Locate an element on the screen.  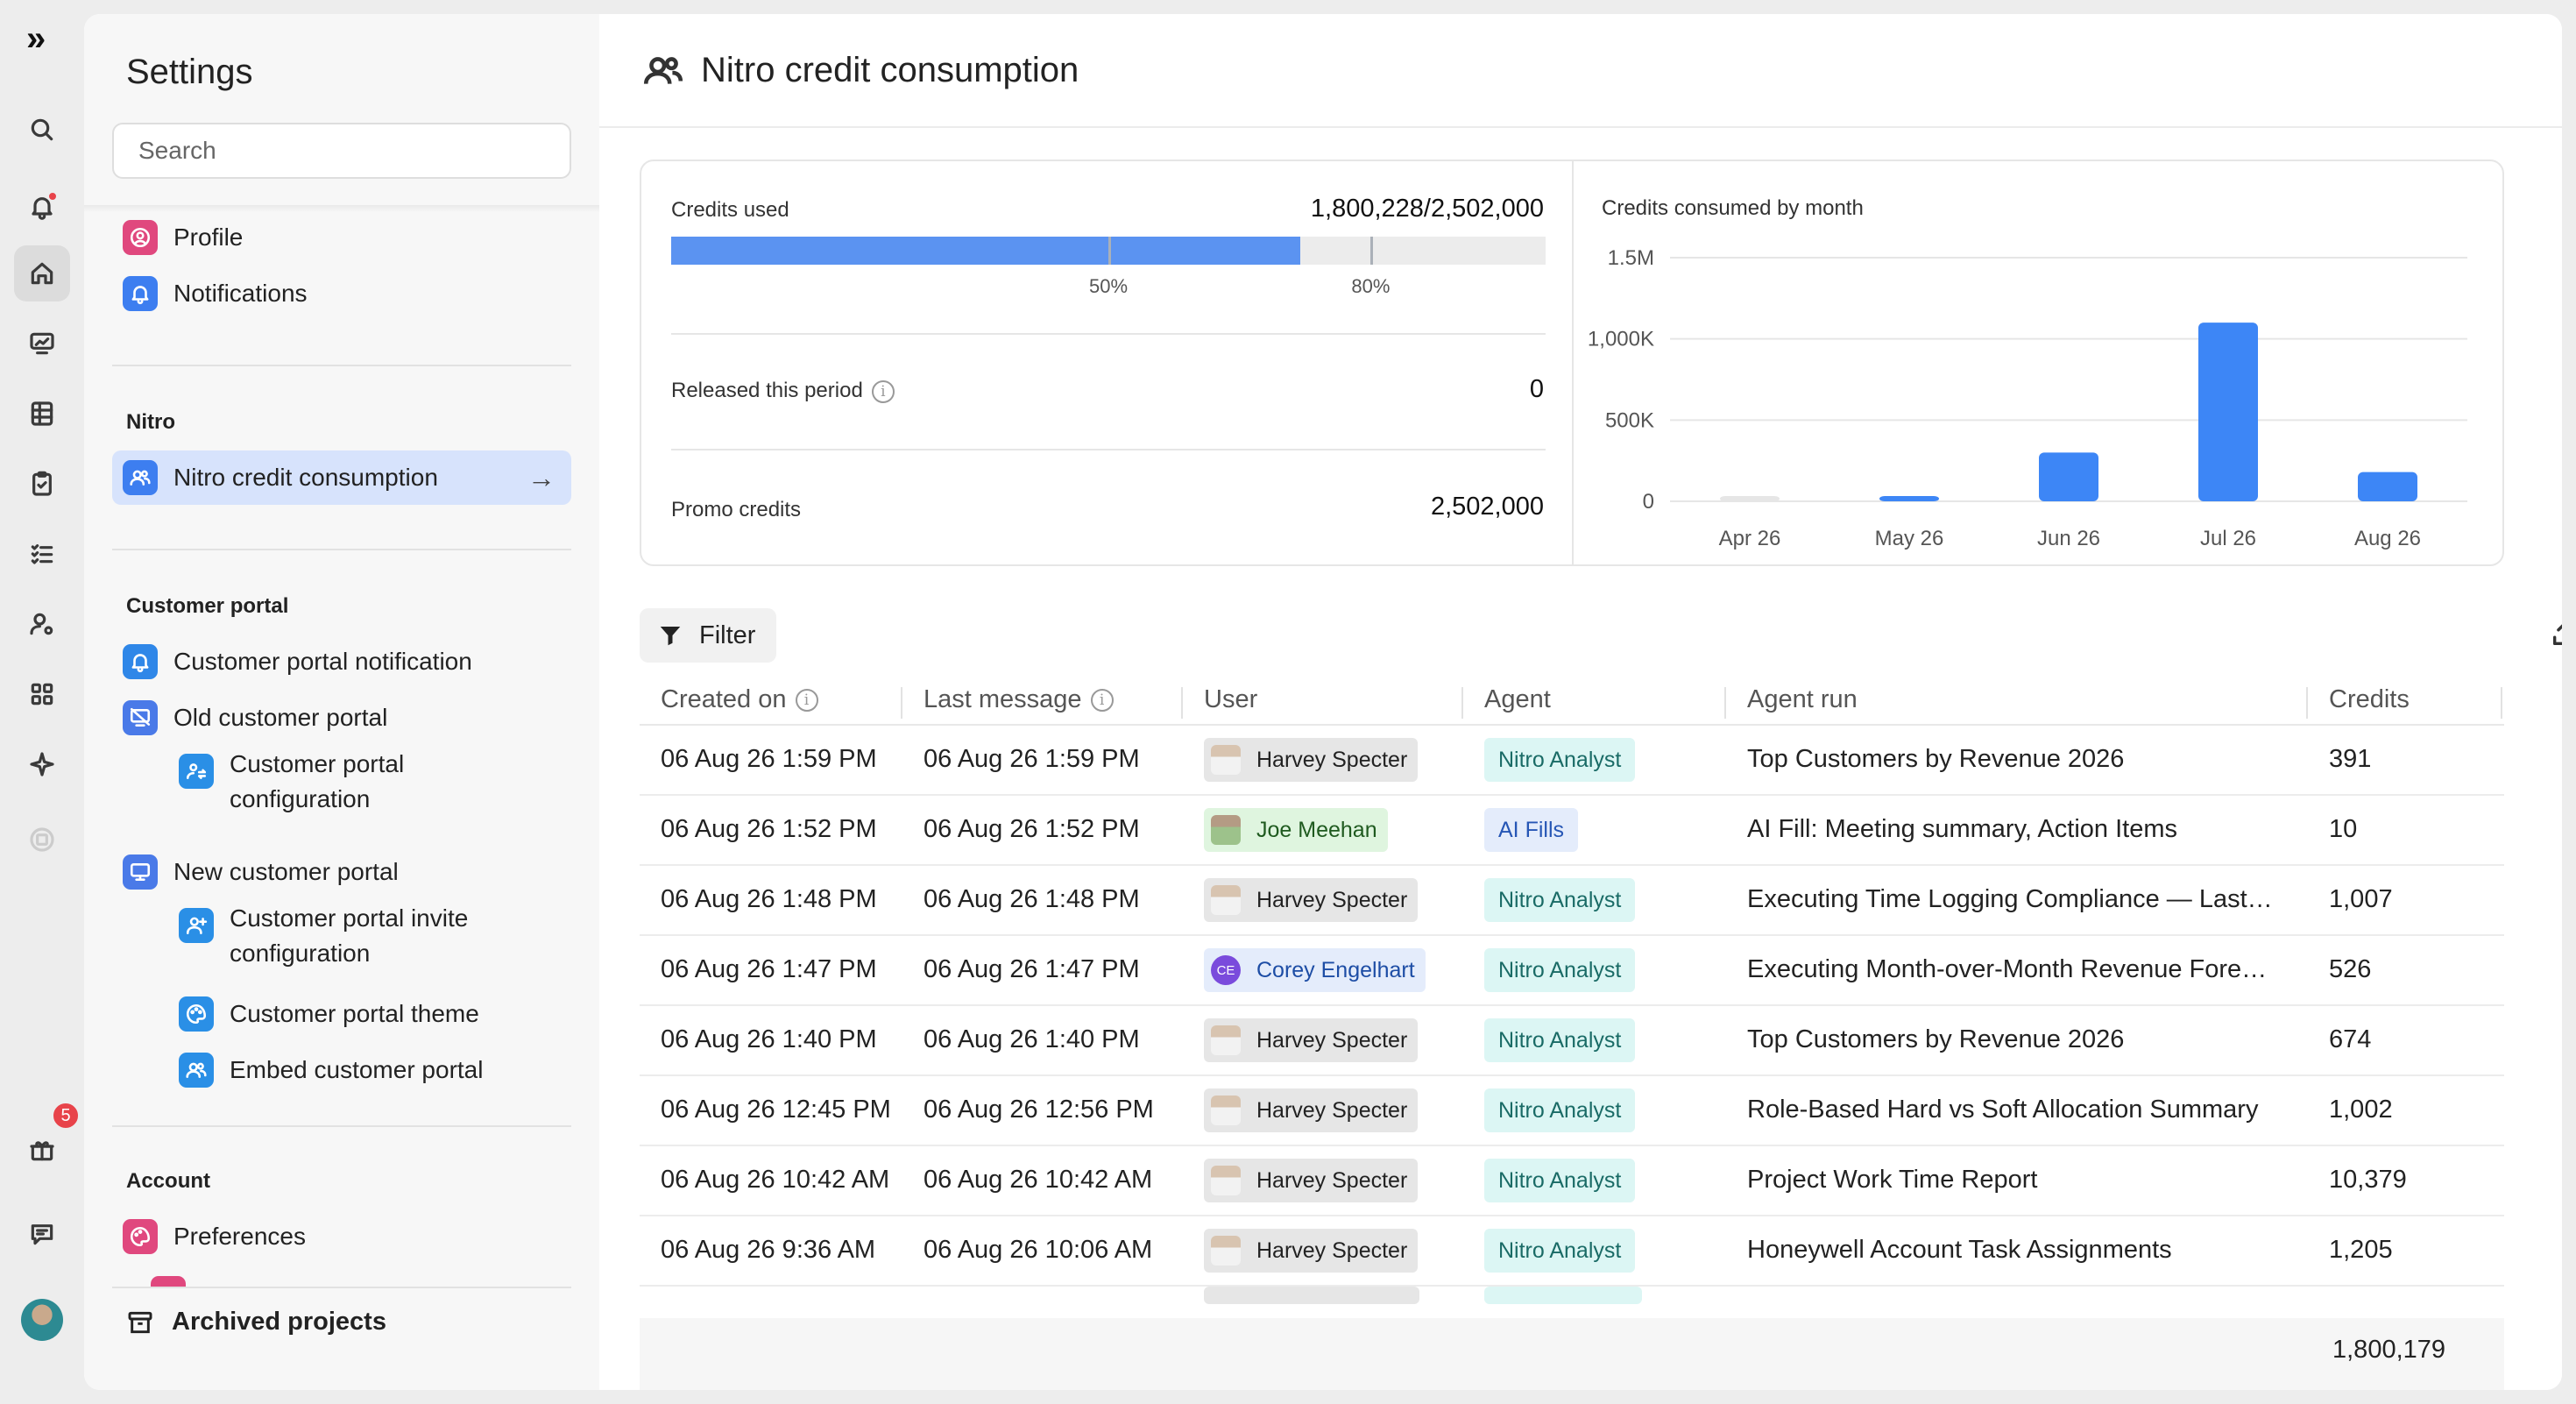
column-credits: Credits is located at coordinates (2369, 699).